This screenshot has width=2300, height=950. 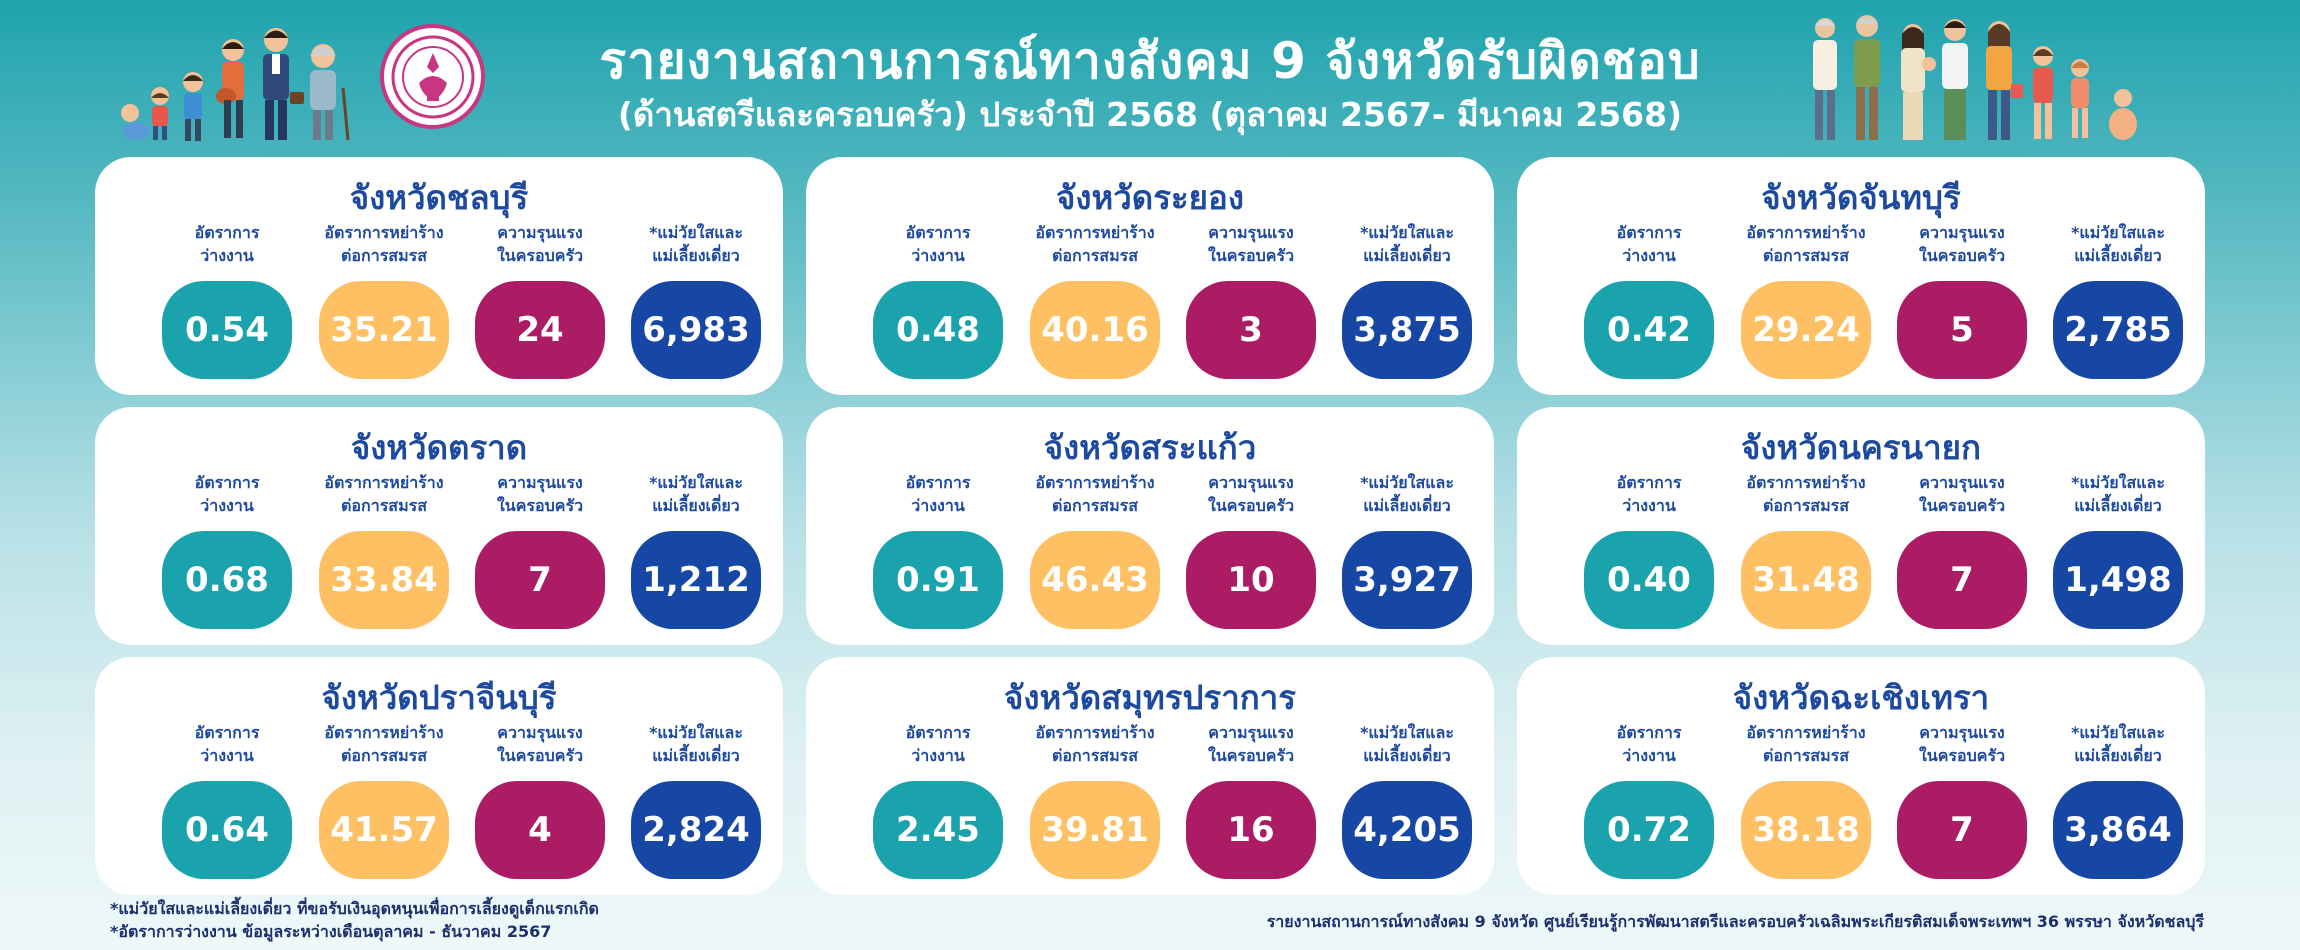 What do you see at coordinates (1150, 697) in the screenshot?
I see `province-name: จังหวัดสมุทรปราการ` at bounding box center [1150, 697].